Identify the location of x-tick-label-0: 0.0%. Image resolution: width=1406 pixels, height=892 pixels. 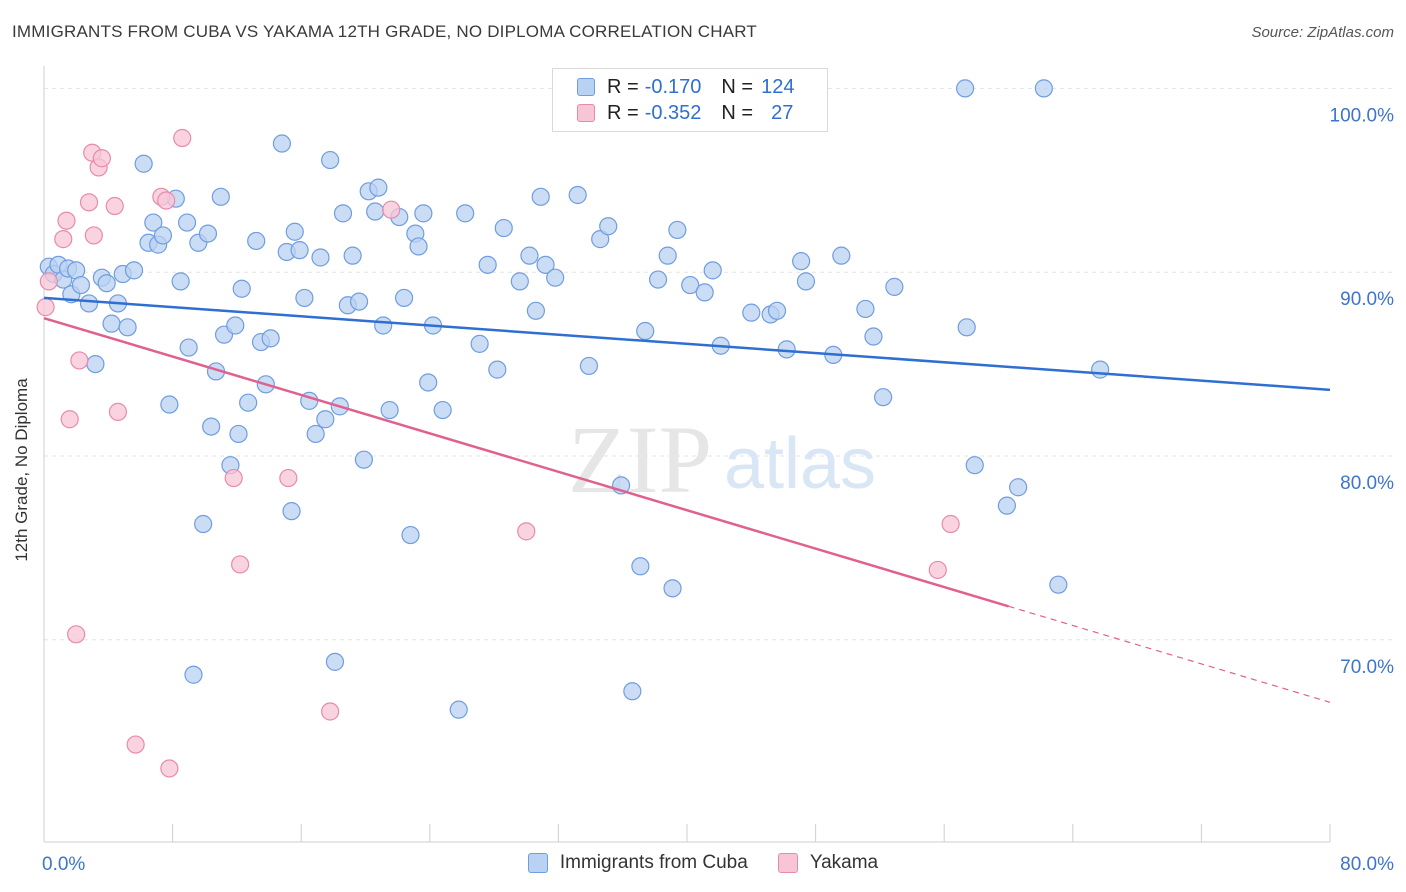
(63, 864).